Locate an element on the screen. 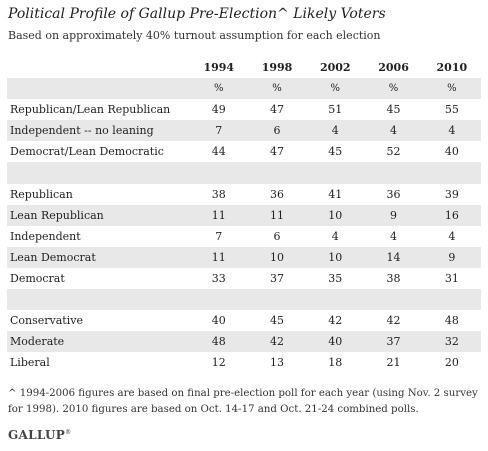  row-label: Liberal is located at coordinates (30, 363).